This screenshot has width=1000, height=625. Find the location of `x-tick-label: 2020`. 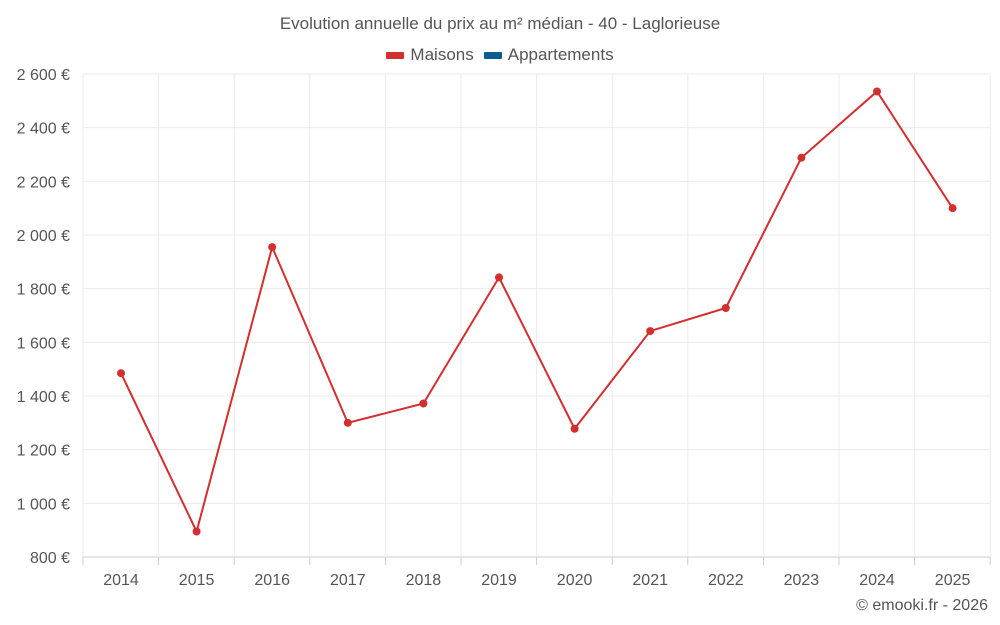

x-tick-label: 2020 is located at coordinates (575, 580).